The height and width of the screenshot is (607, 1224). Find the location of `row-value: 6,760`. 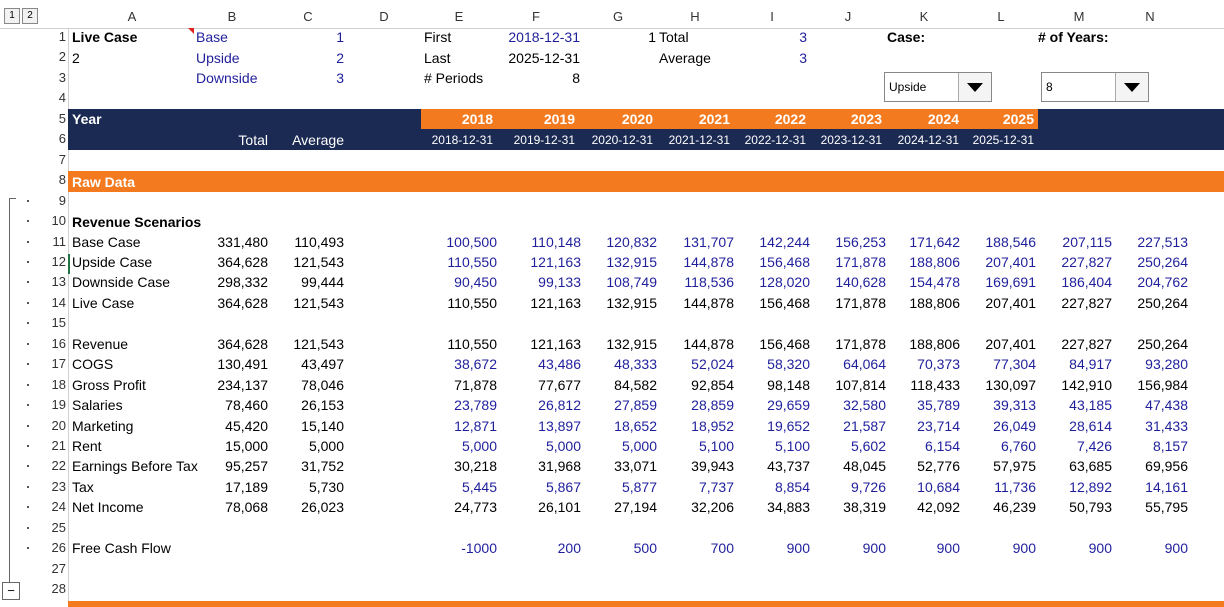

row-value: 6,760 is located at coordinates (1018, 446).